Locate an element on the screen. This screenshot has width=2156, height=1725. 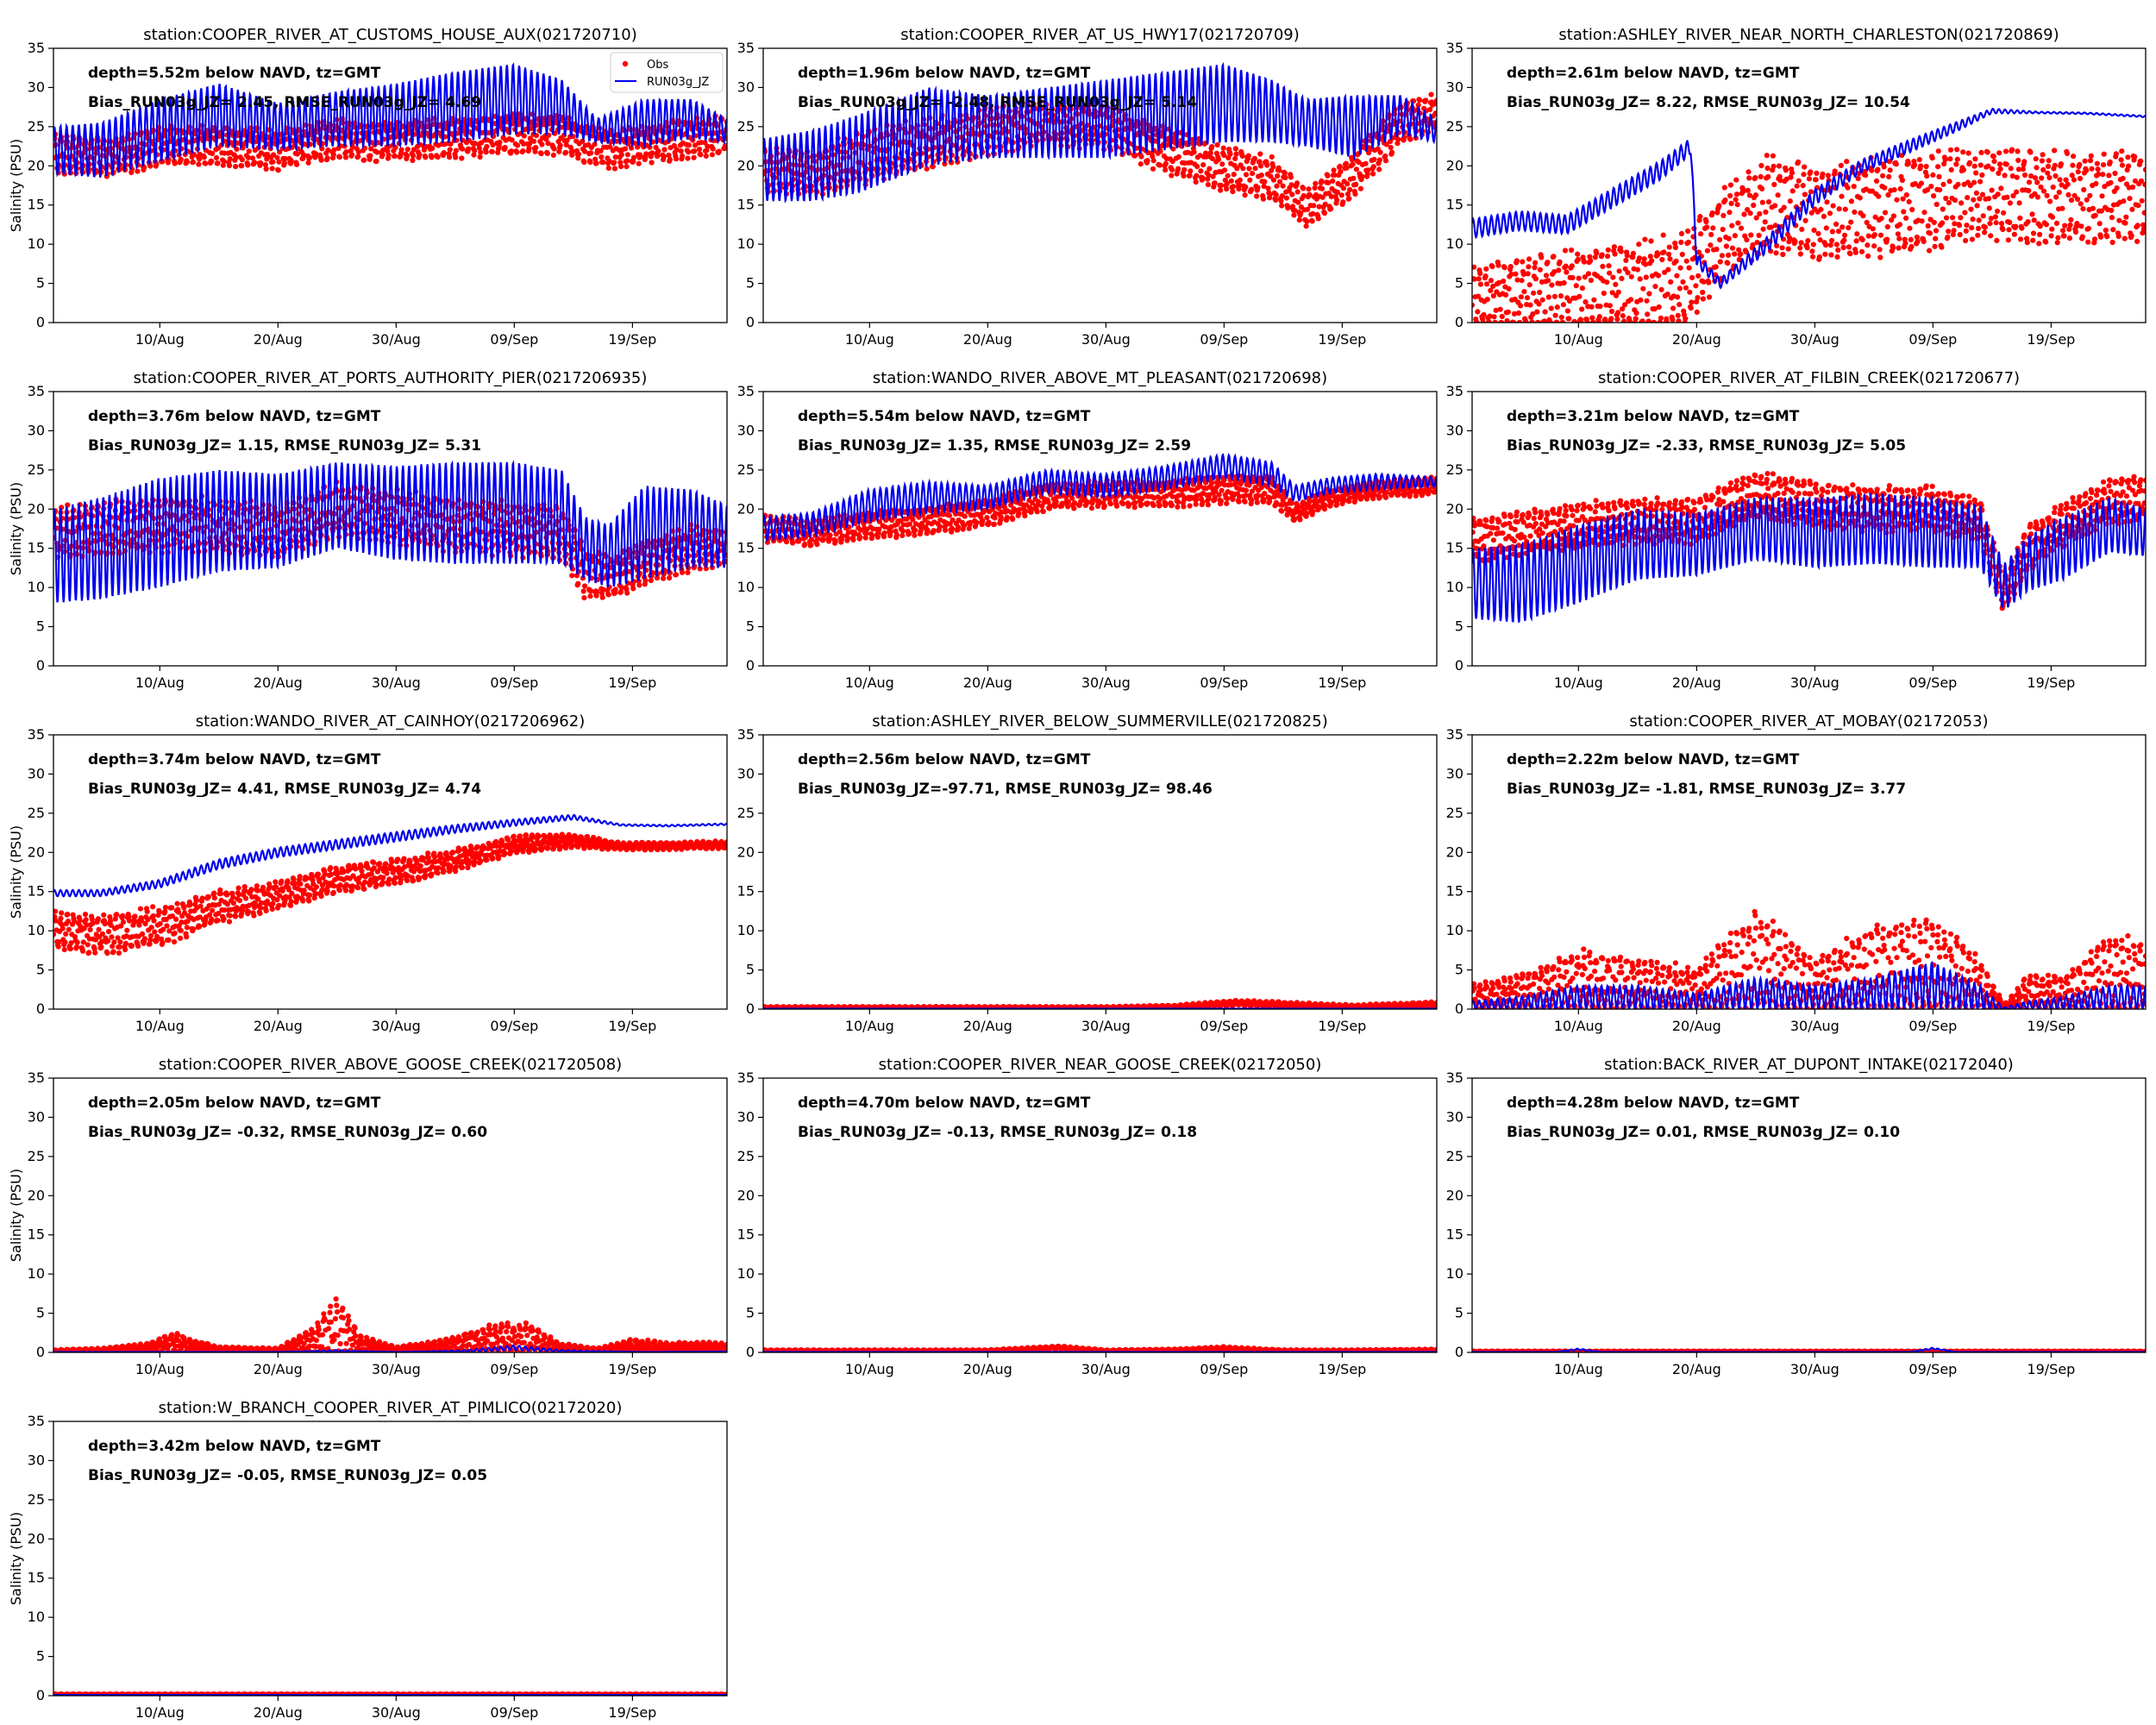
y-tick-label: 35 is located at coordinates (1454, 48).